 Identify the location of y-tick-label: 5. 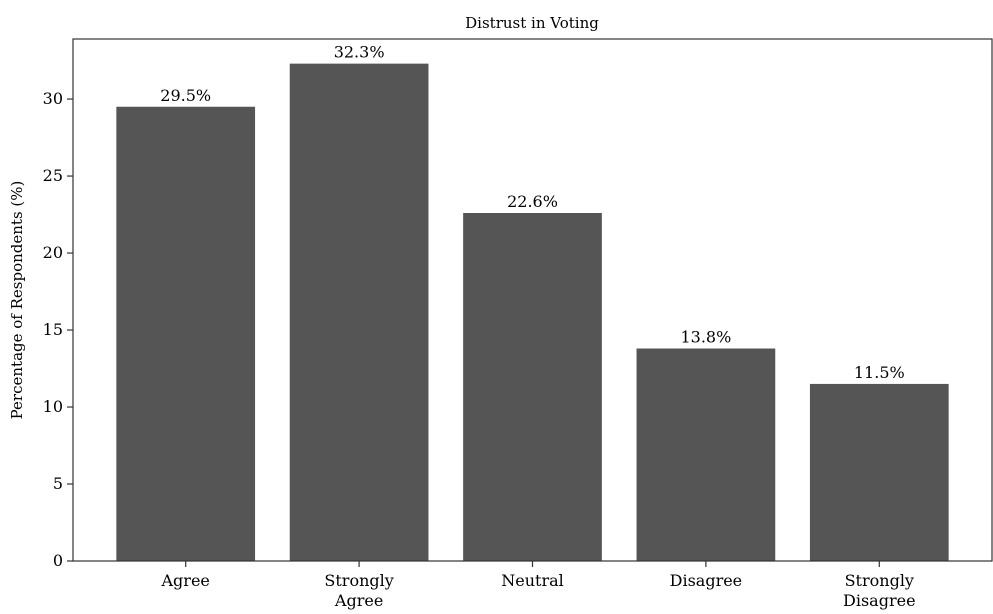
(58, 483).